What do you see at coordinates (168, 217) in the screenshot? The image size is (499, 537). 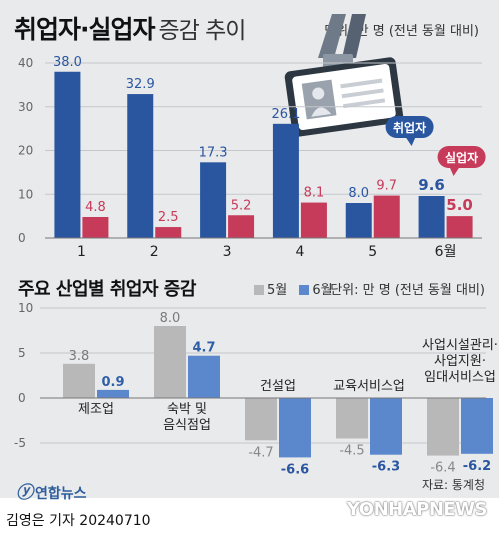 I see `unemployed-value-label: 2.5` at bounding box center [168, 217].